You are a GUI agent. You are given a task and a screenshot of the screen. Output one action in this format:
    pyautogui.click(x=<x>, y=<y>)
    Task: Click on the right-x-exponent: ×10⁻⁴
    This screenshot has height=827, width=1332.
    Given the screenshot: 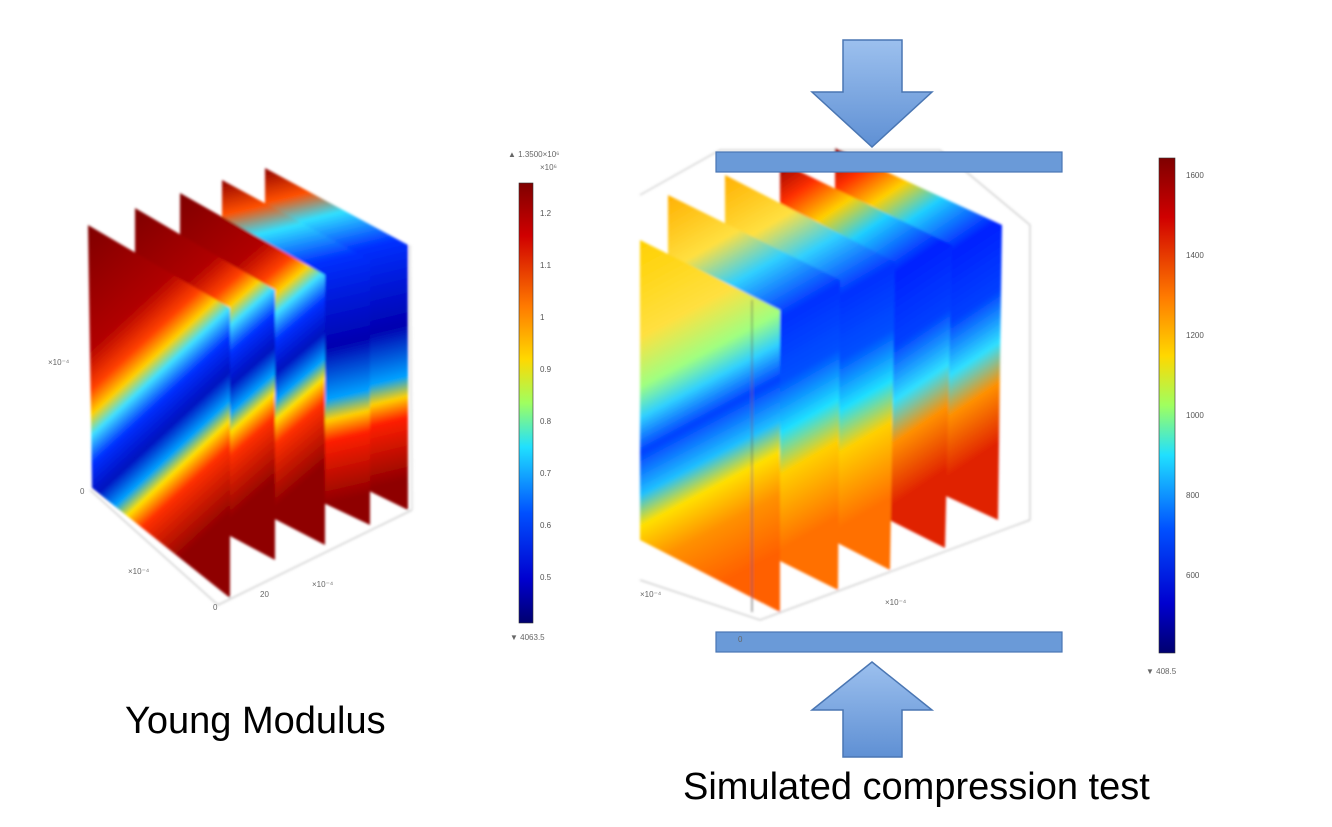 What is the action you would take?
    pyautogui.click(x=651, y=594)
    